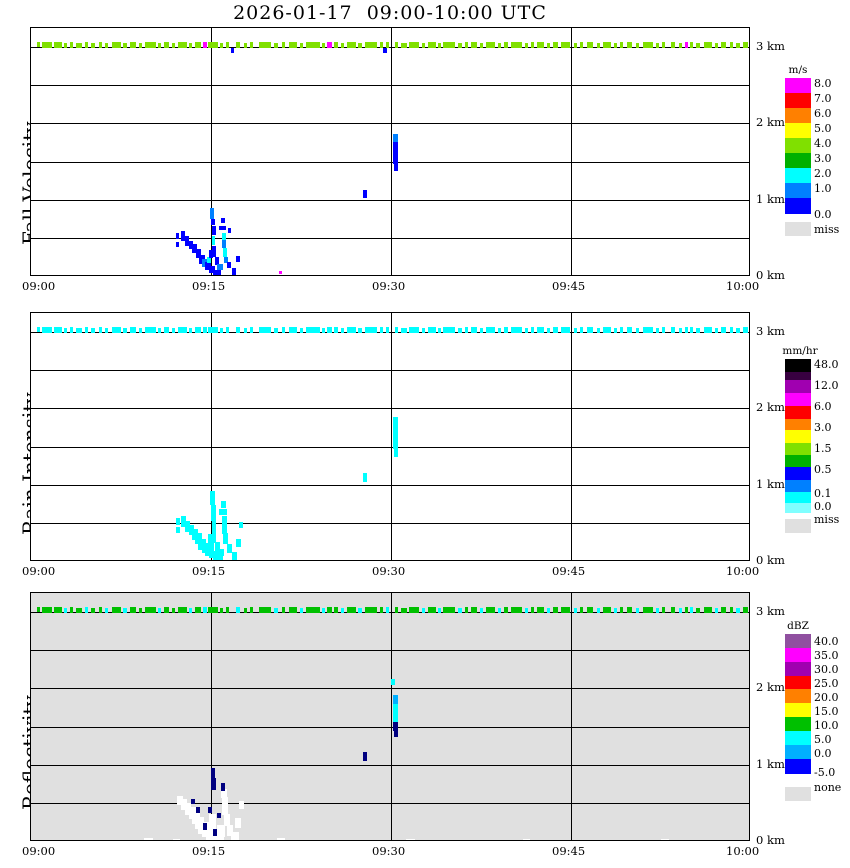 The image size is (850, 868). Describe the element at coordinates (826, 385) in the screenshot. I see `colorbar-2-tick: 12.0` at that location.